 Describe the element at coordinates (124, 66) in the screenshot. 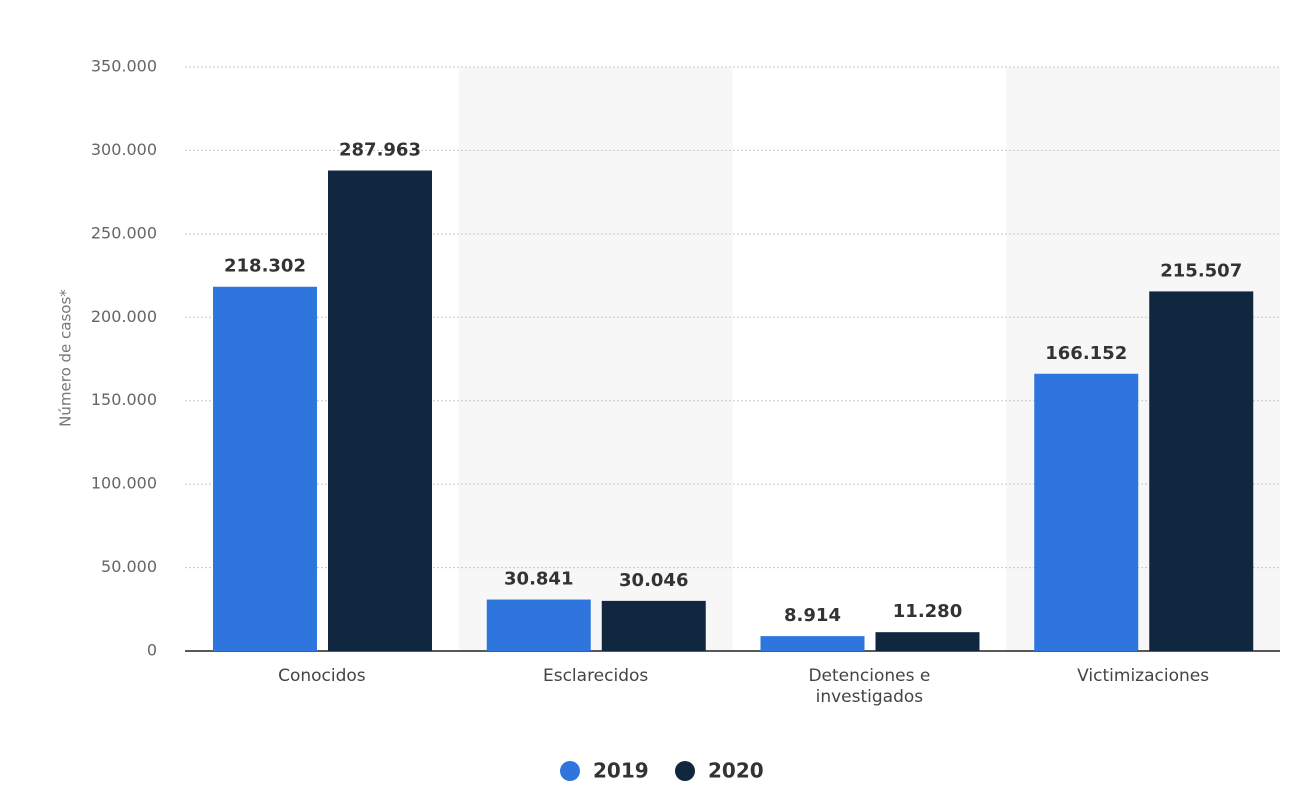

I see `y-tick-label: 350.000` at that location.